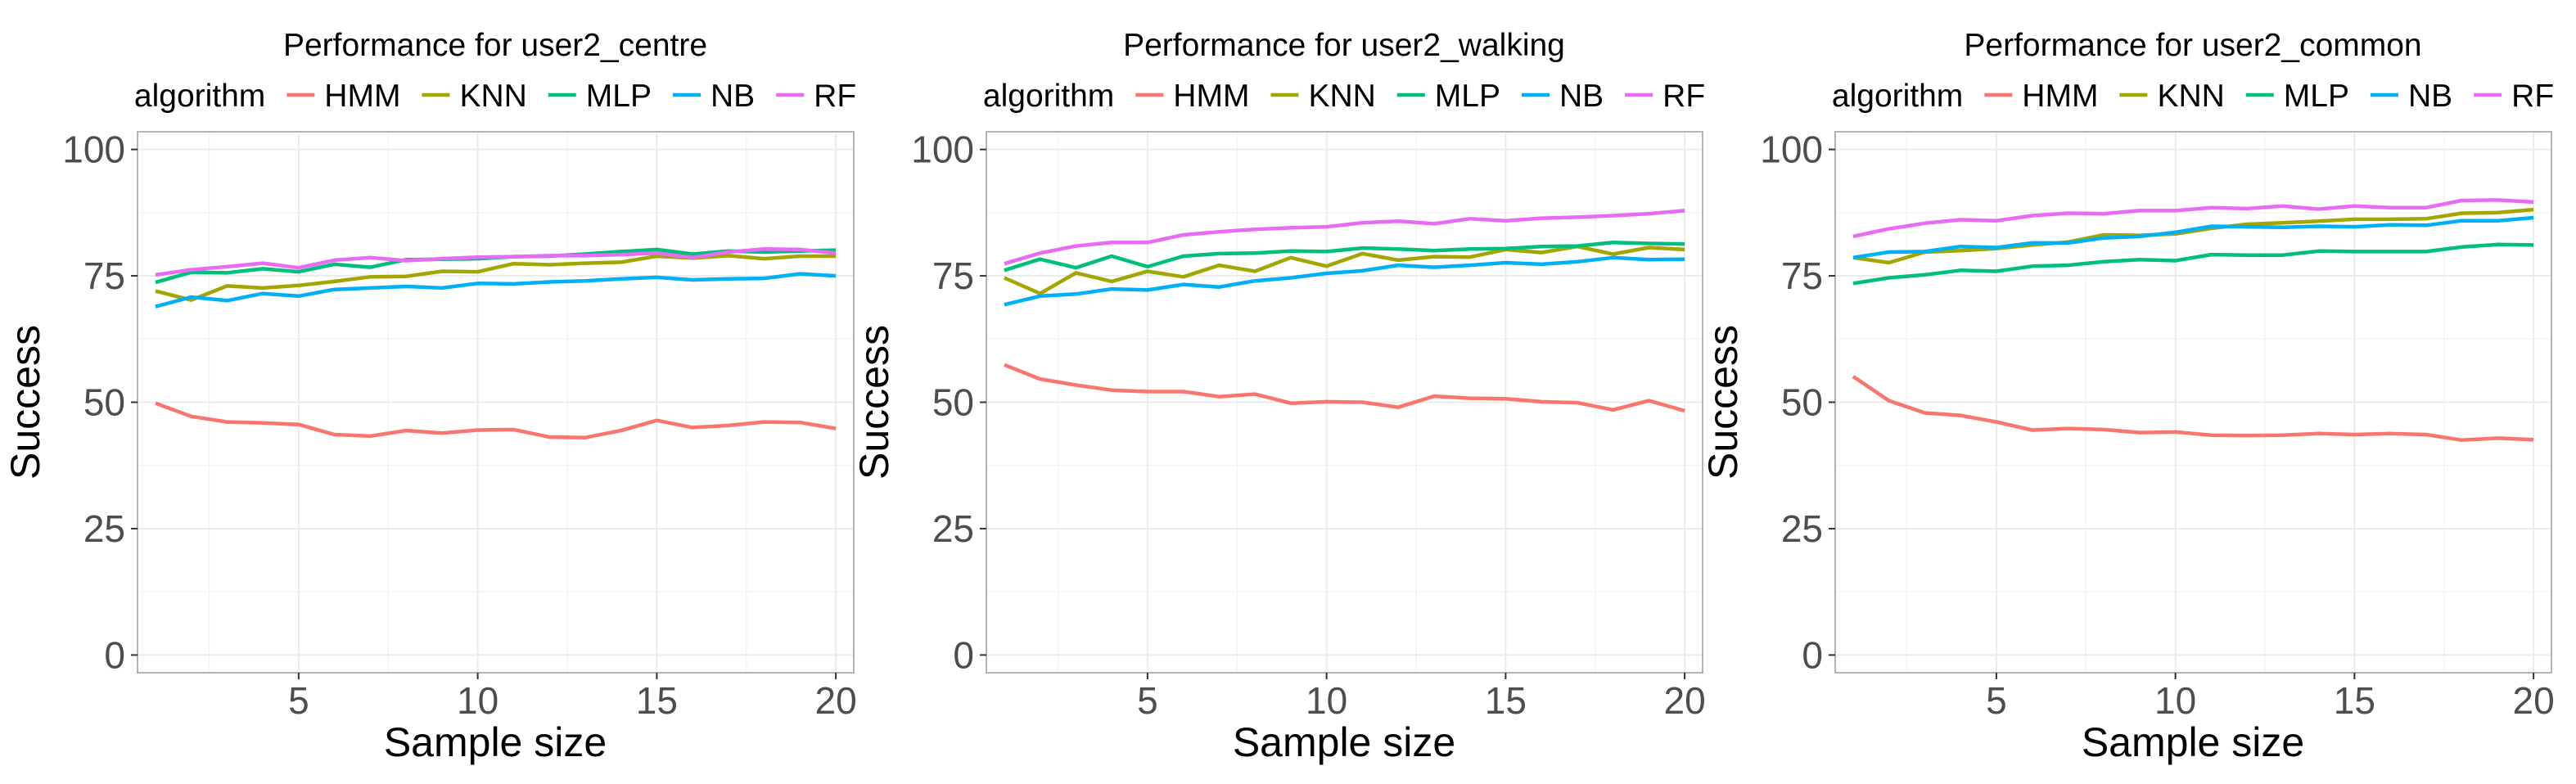 This screenshot has height=784, width=2576. What do you see at coordinates (495, 45) in the screenshot?
I see `plot-title: Performance for user2_centre` at bounding box center [495, 45].